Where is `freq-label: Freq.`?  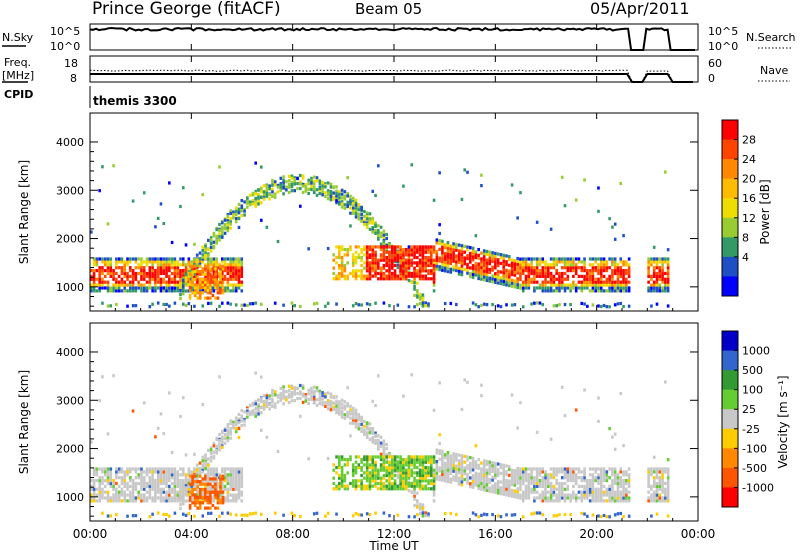
freq-label: Freq. is located at coordinates (17, 62).